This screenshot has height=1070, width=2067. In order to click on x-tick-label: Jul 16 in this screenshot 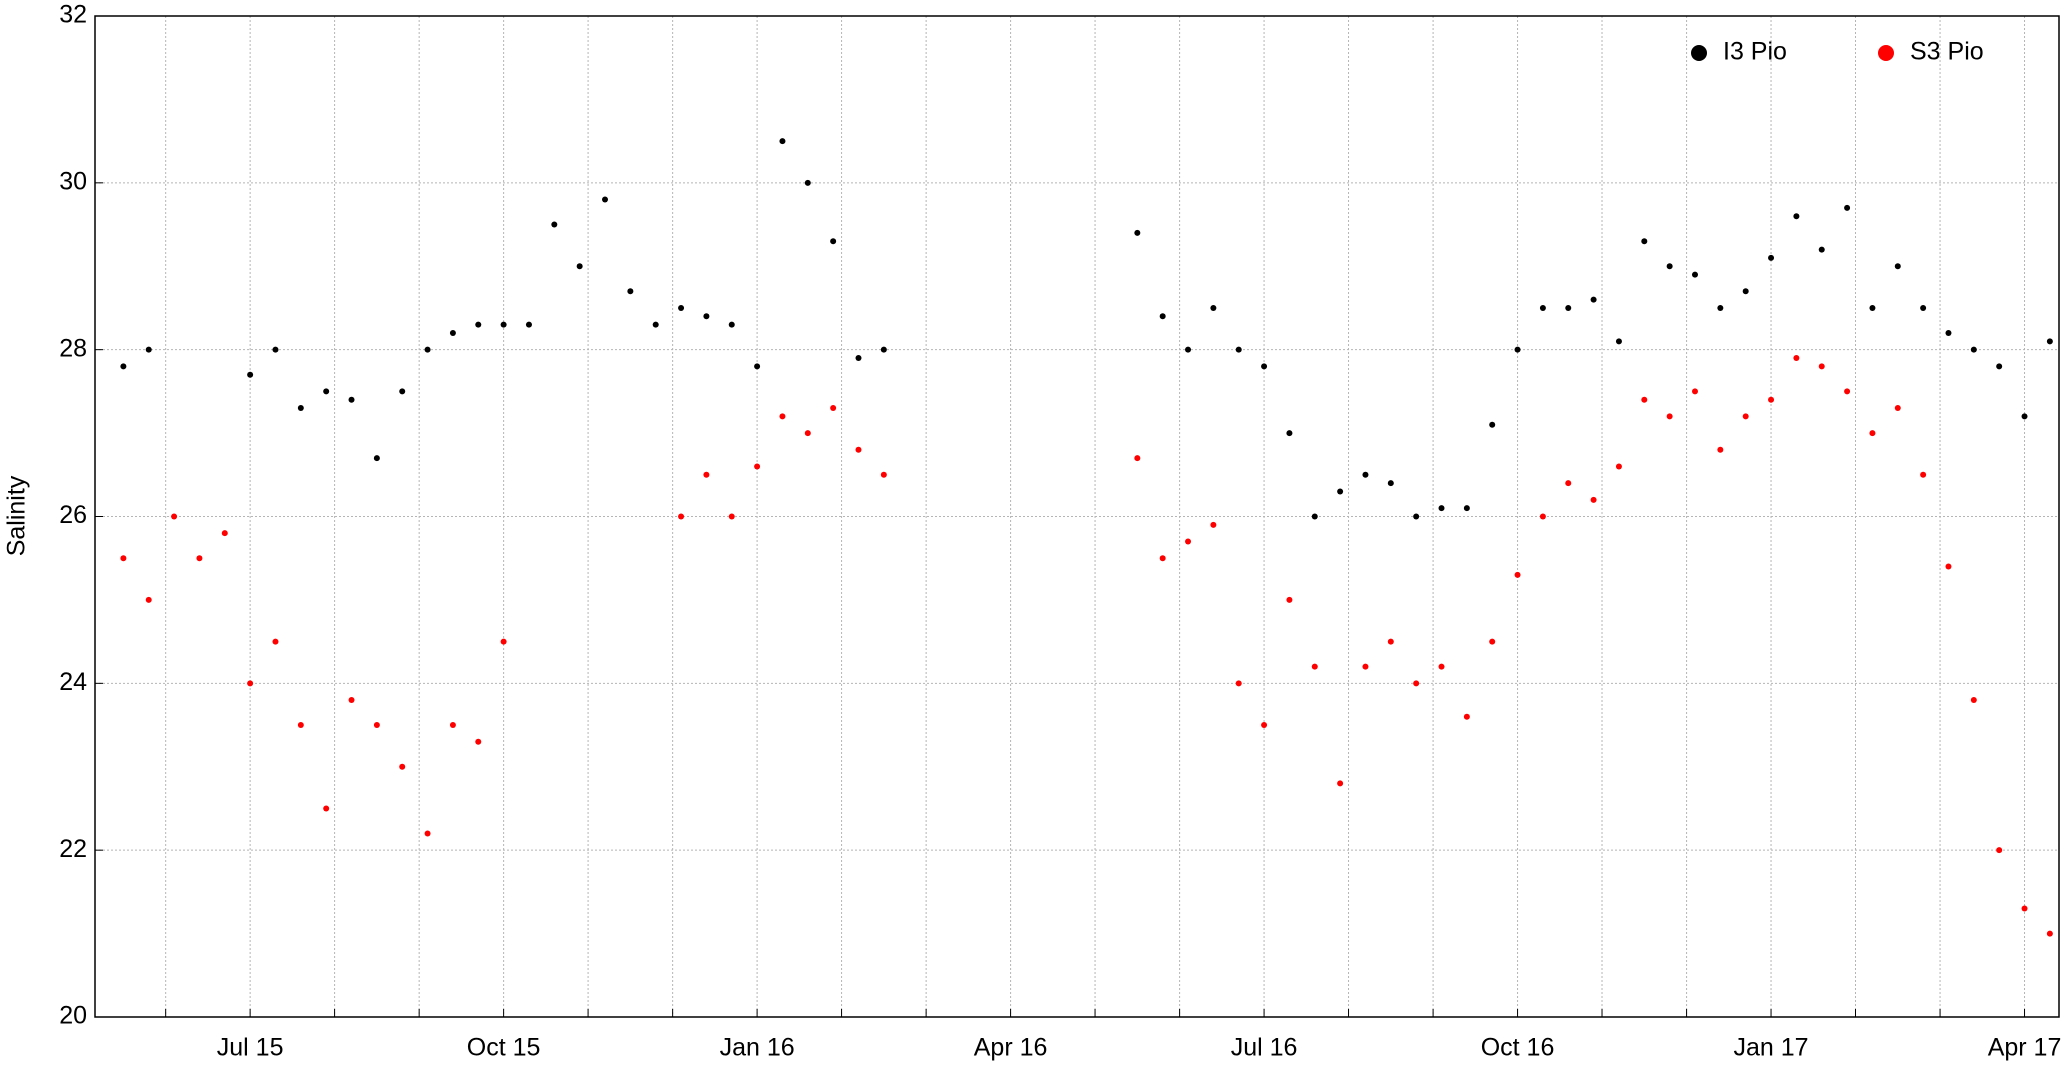, I will do `click(1264, 1048)`.